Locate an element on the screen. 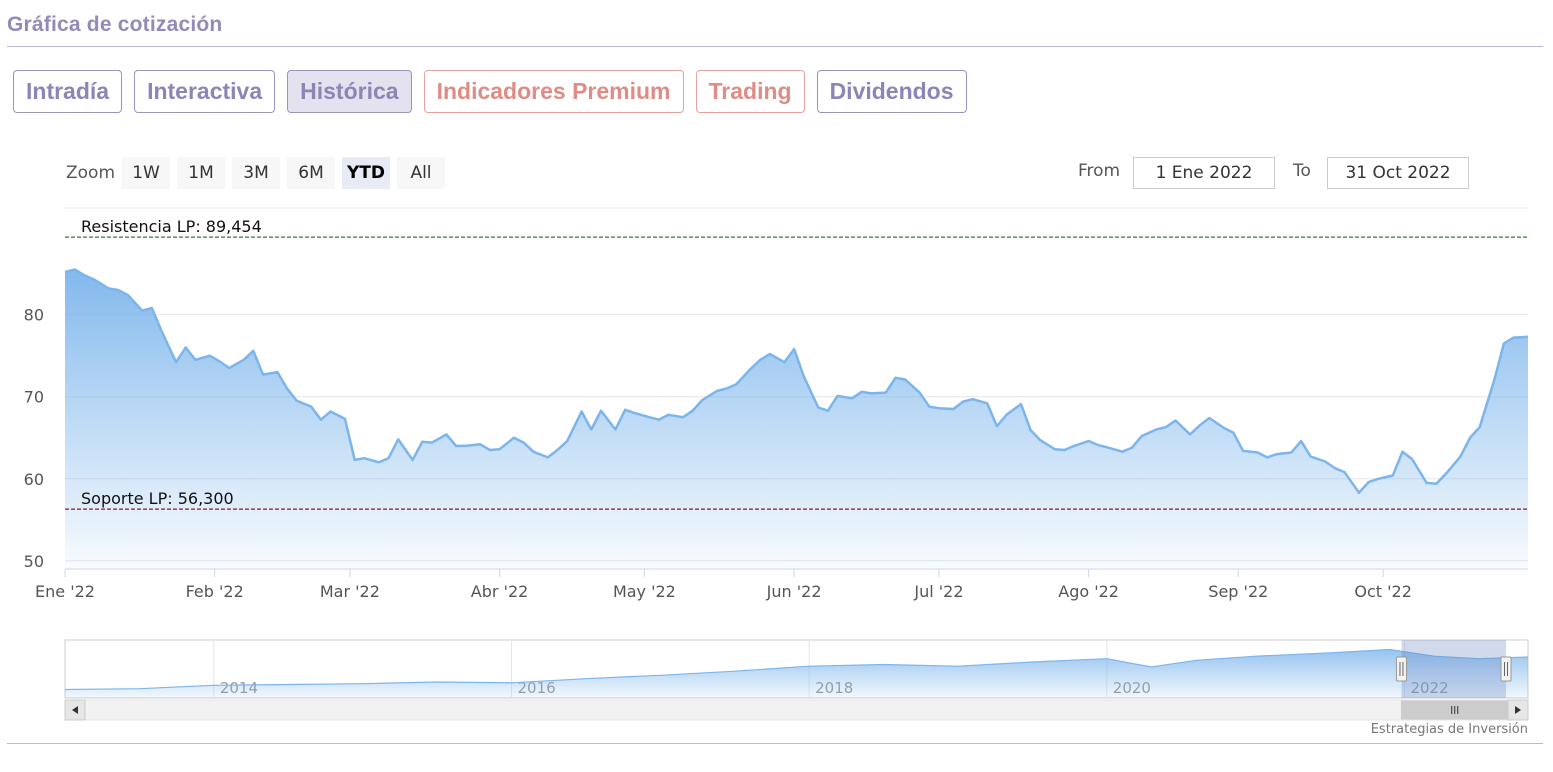  footer-divider is located at coordinates (775, 743).